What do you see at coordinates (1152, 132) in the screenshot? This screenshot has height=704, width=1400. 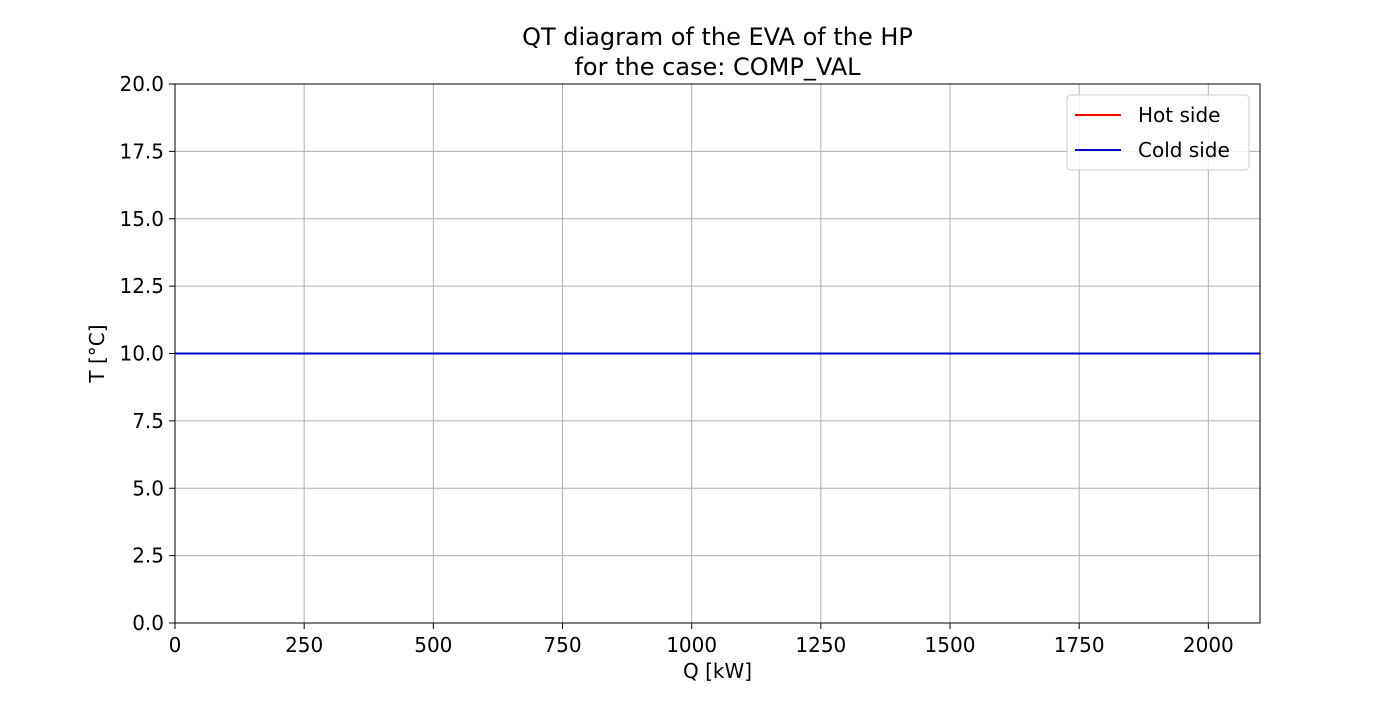 I see `legend-items: Hot side Cold side` at bounding box center [1152, 132].